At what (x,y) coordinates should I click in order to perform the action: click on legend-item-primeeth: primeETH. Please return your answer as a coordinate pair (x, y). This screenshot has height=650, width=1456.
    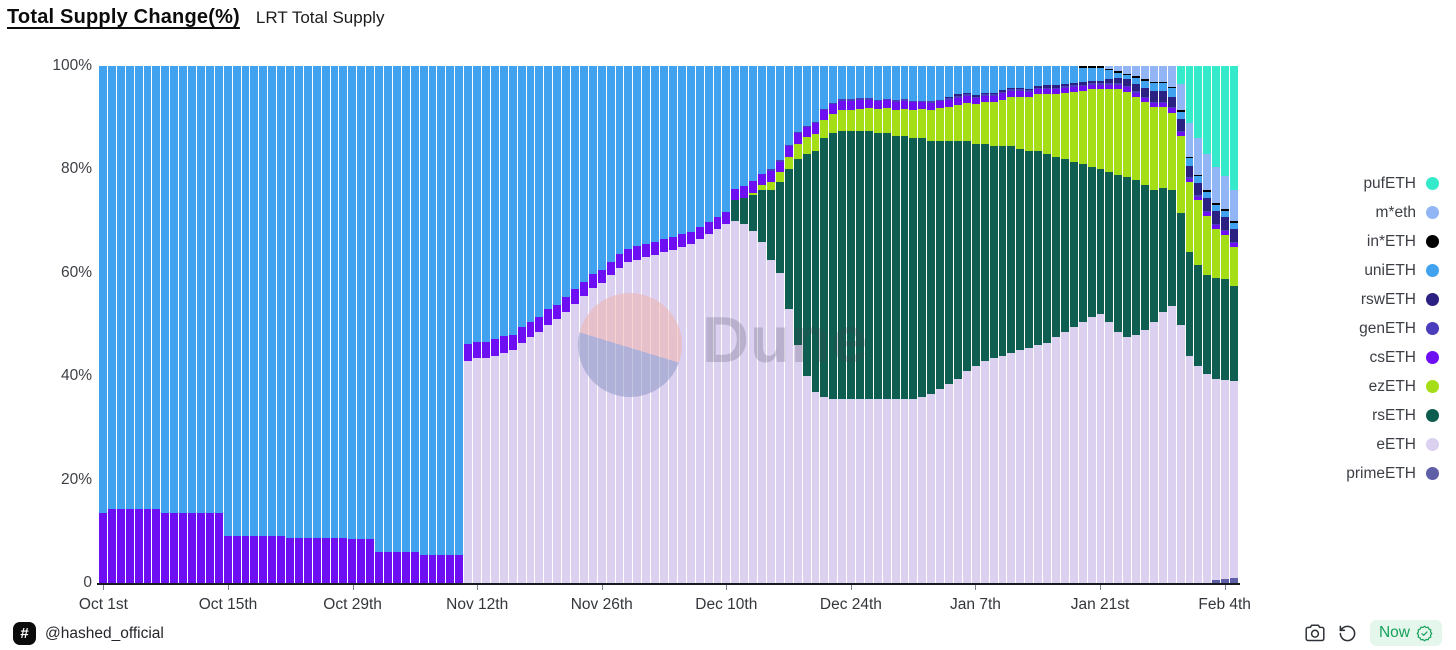
    Looking at the image, I should click on (1392, 473).